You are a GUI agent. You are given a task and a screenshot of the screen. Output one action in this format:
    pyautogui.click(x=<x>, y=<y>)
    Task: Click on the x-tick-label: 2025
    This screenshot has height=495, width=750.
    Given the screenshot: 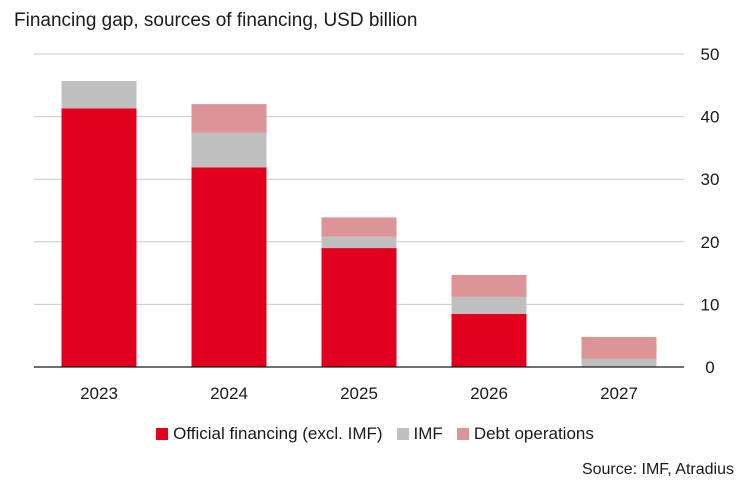 What is the action you would take?
    pyautogui.click(x=359, y=393)
    